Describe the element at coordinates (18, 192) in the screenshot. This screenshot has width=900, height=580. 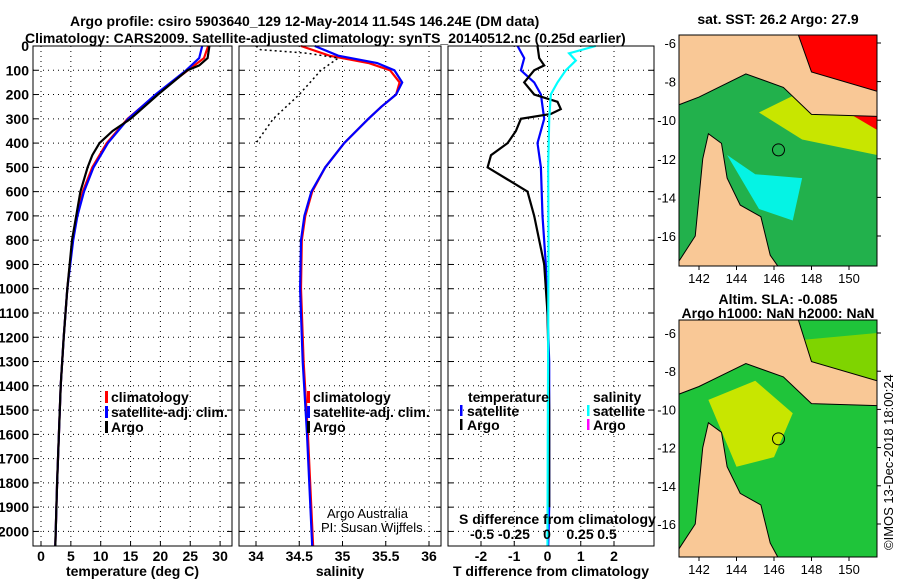
I see `y-tick-label: 600` at that location.